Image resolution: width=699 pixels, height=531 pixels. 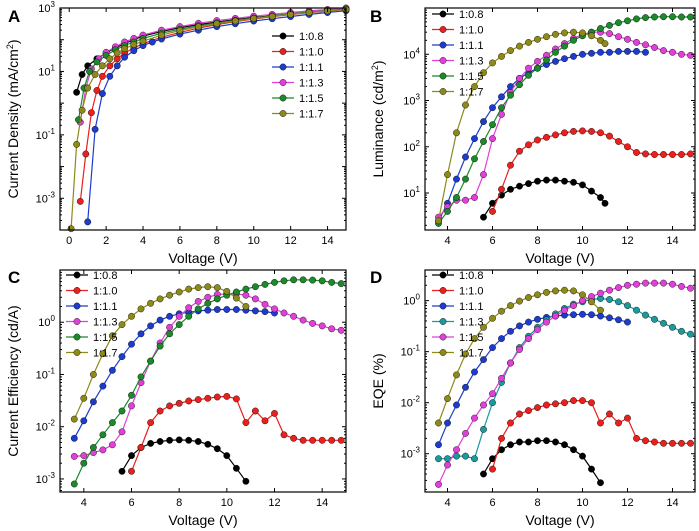 What do you see at coordinates (311, 115) in the screenshot?
I see `legend-label: 1:1.7` at bounding box center [311, 115].